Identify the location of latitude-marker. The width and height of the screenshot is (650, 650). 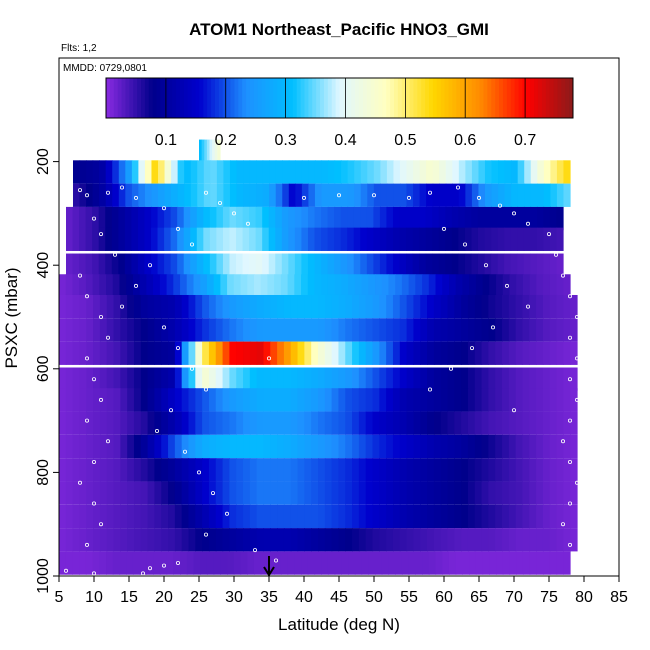
(269, 566).